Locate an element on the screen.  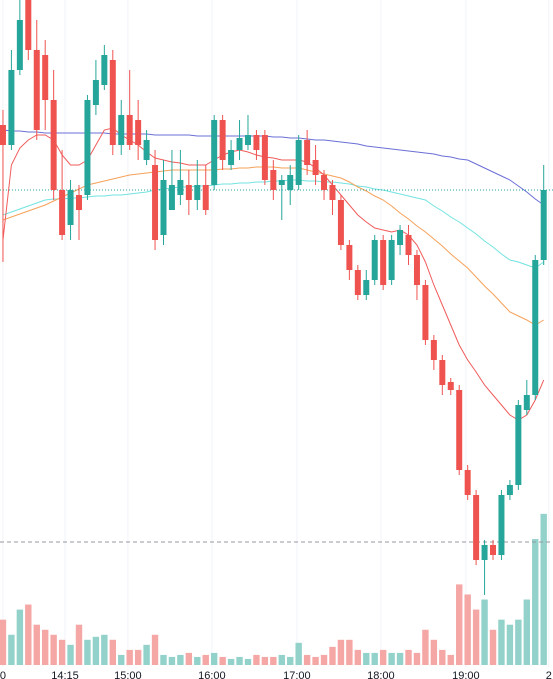
x-tick-label: 19:00 is located at coordinates (466, 674).